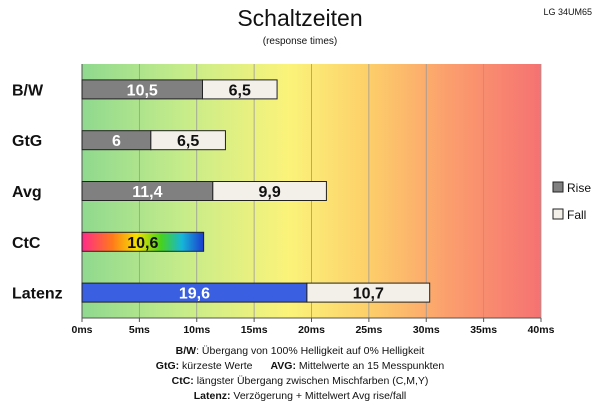 This screenshot has height=415, width=600. Describe the element at coordinates (216, 366) in the screenshot. I see `note-gtg-text: kürzeste Werte` at that location.